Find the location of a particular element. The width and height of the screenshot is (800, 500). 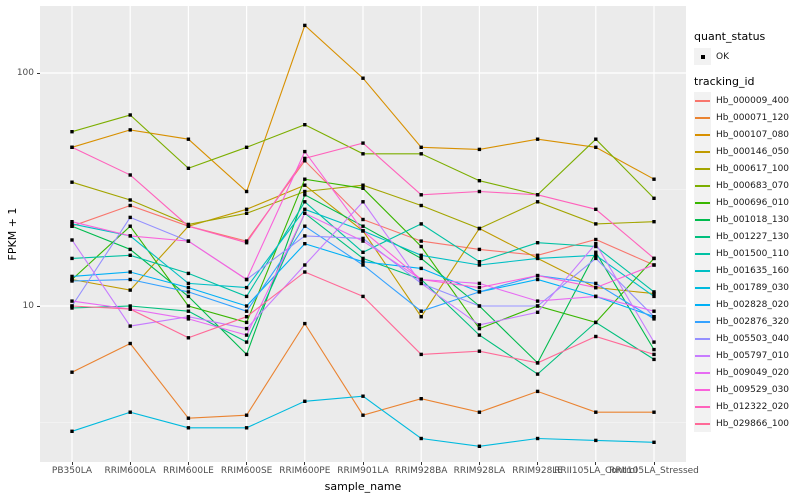

x-tick-label-RRIM600SE: RRIM600SE is located at coordinates (246, 471).